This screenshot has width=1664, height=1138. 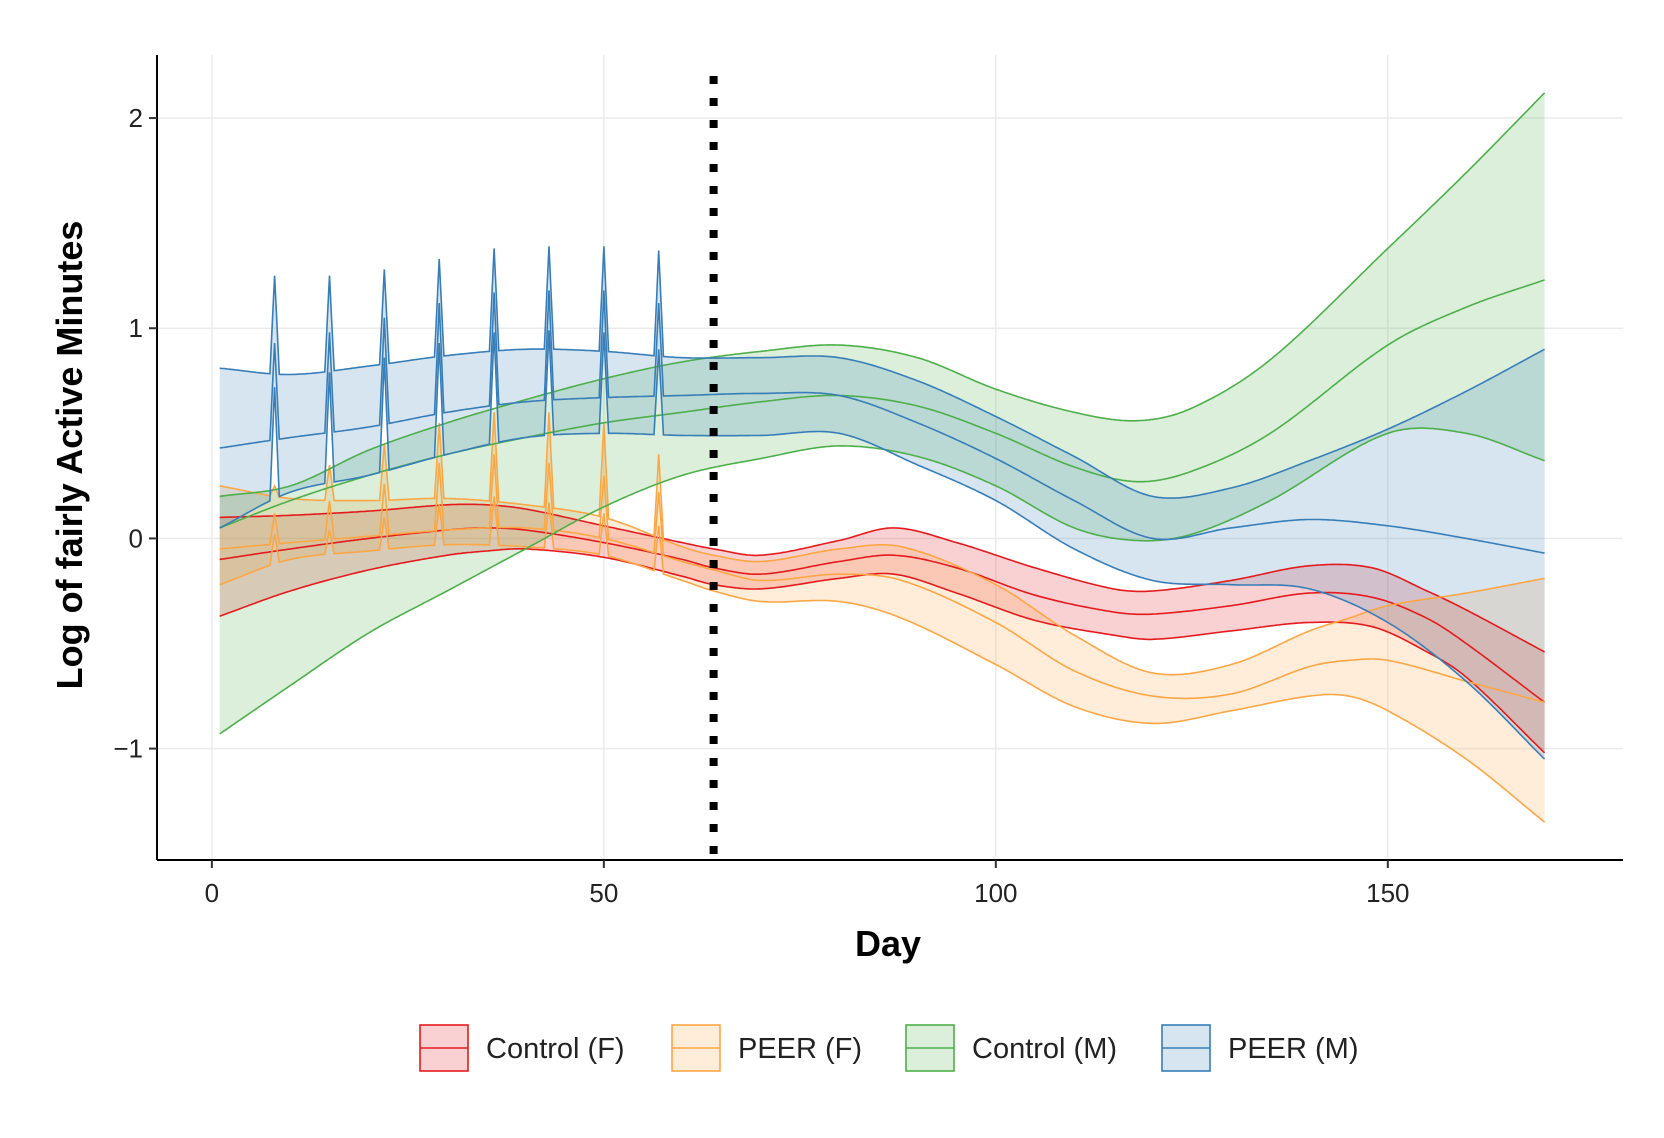 I want to click on legend-item-peer-m: PEER (M), so click(x=1260, y=1048).